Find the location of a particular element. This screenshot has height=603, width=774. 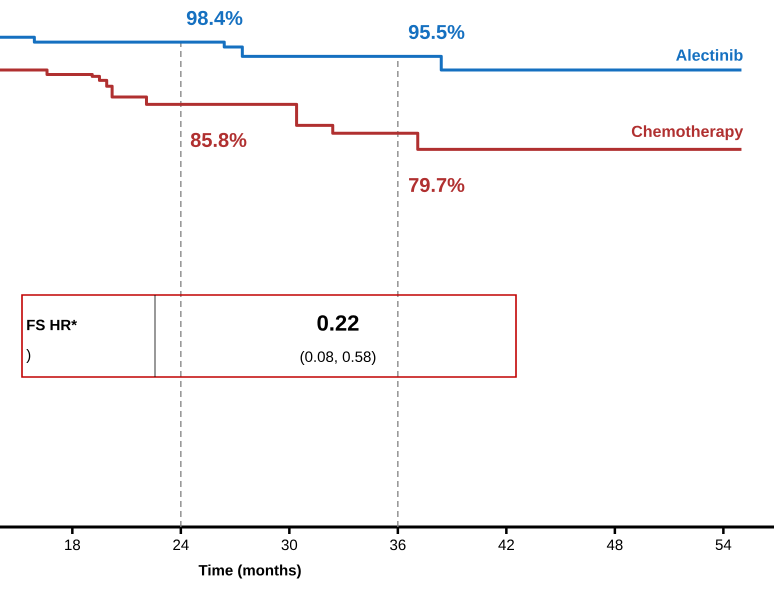

x-tick-label: 36 is located at coordinates (398, 545).